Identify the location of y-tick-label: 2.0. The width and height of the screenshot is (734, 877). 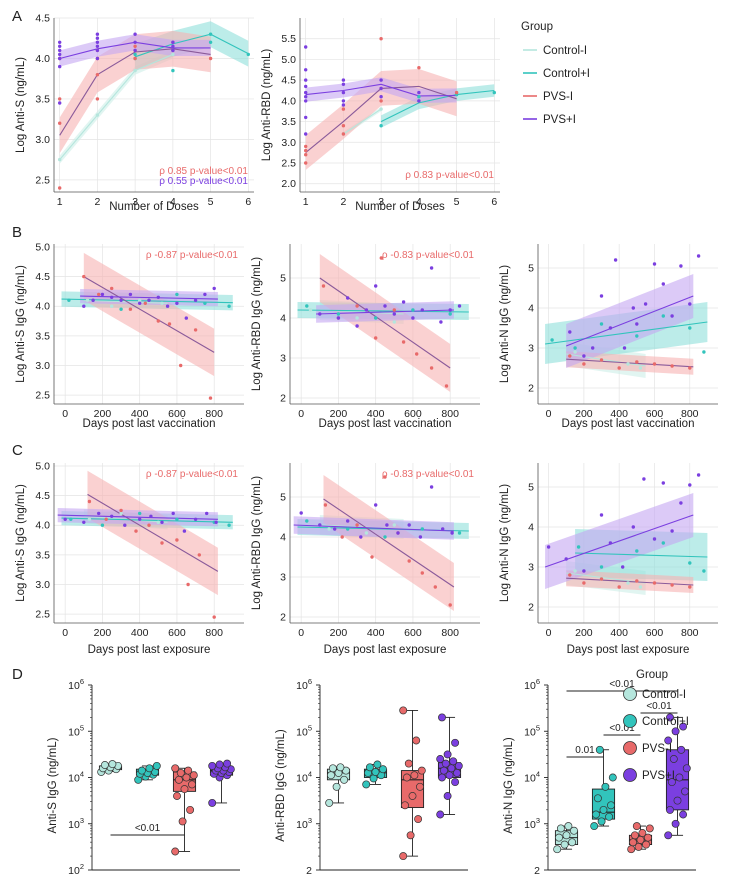
(288, 184).